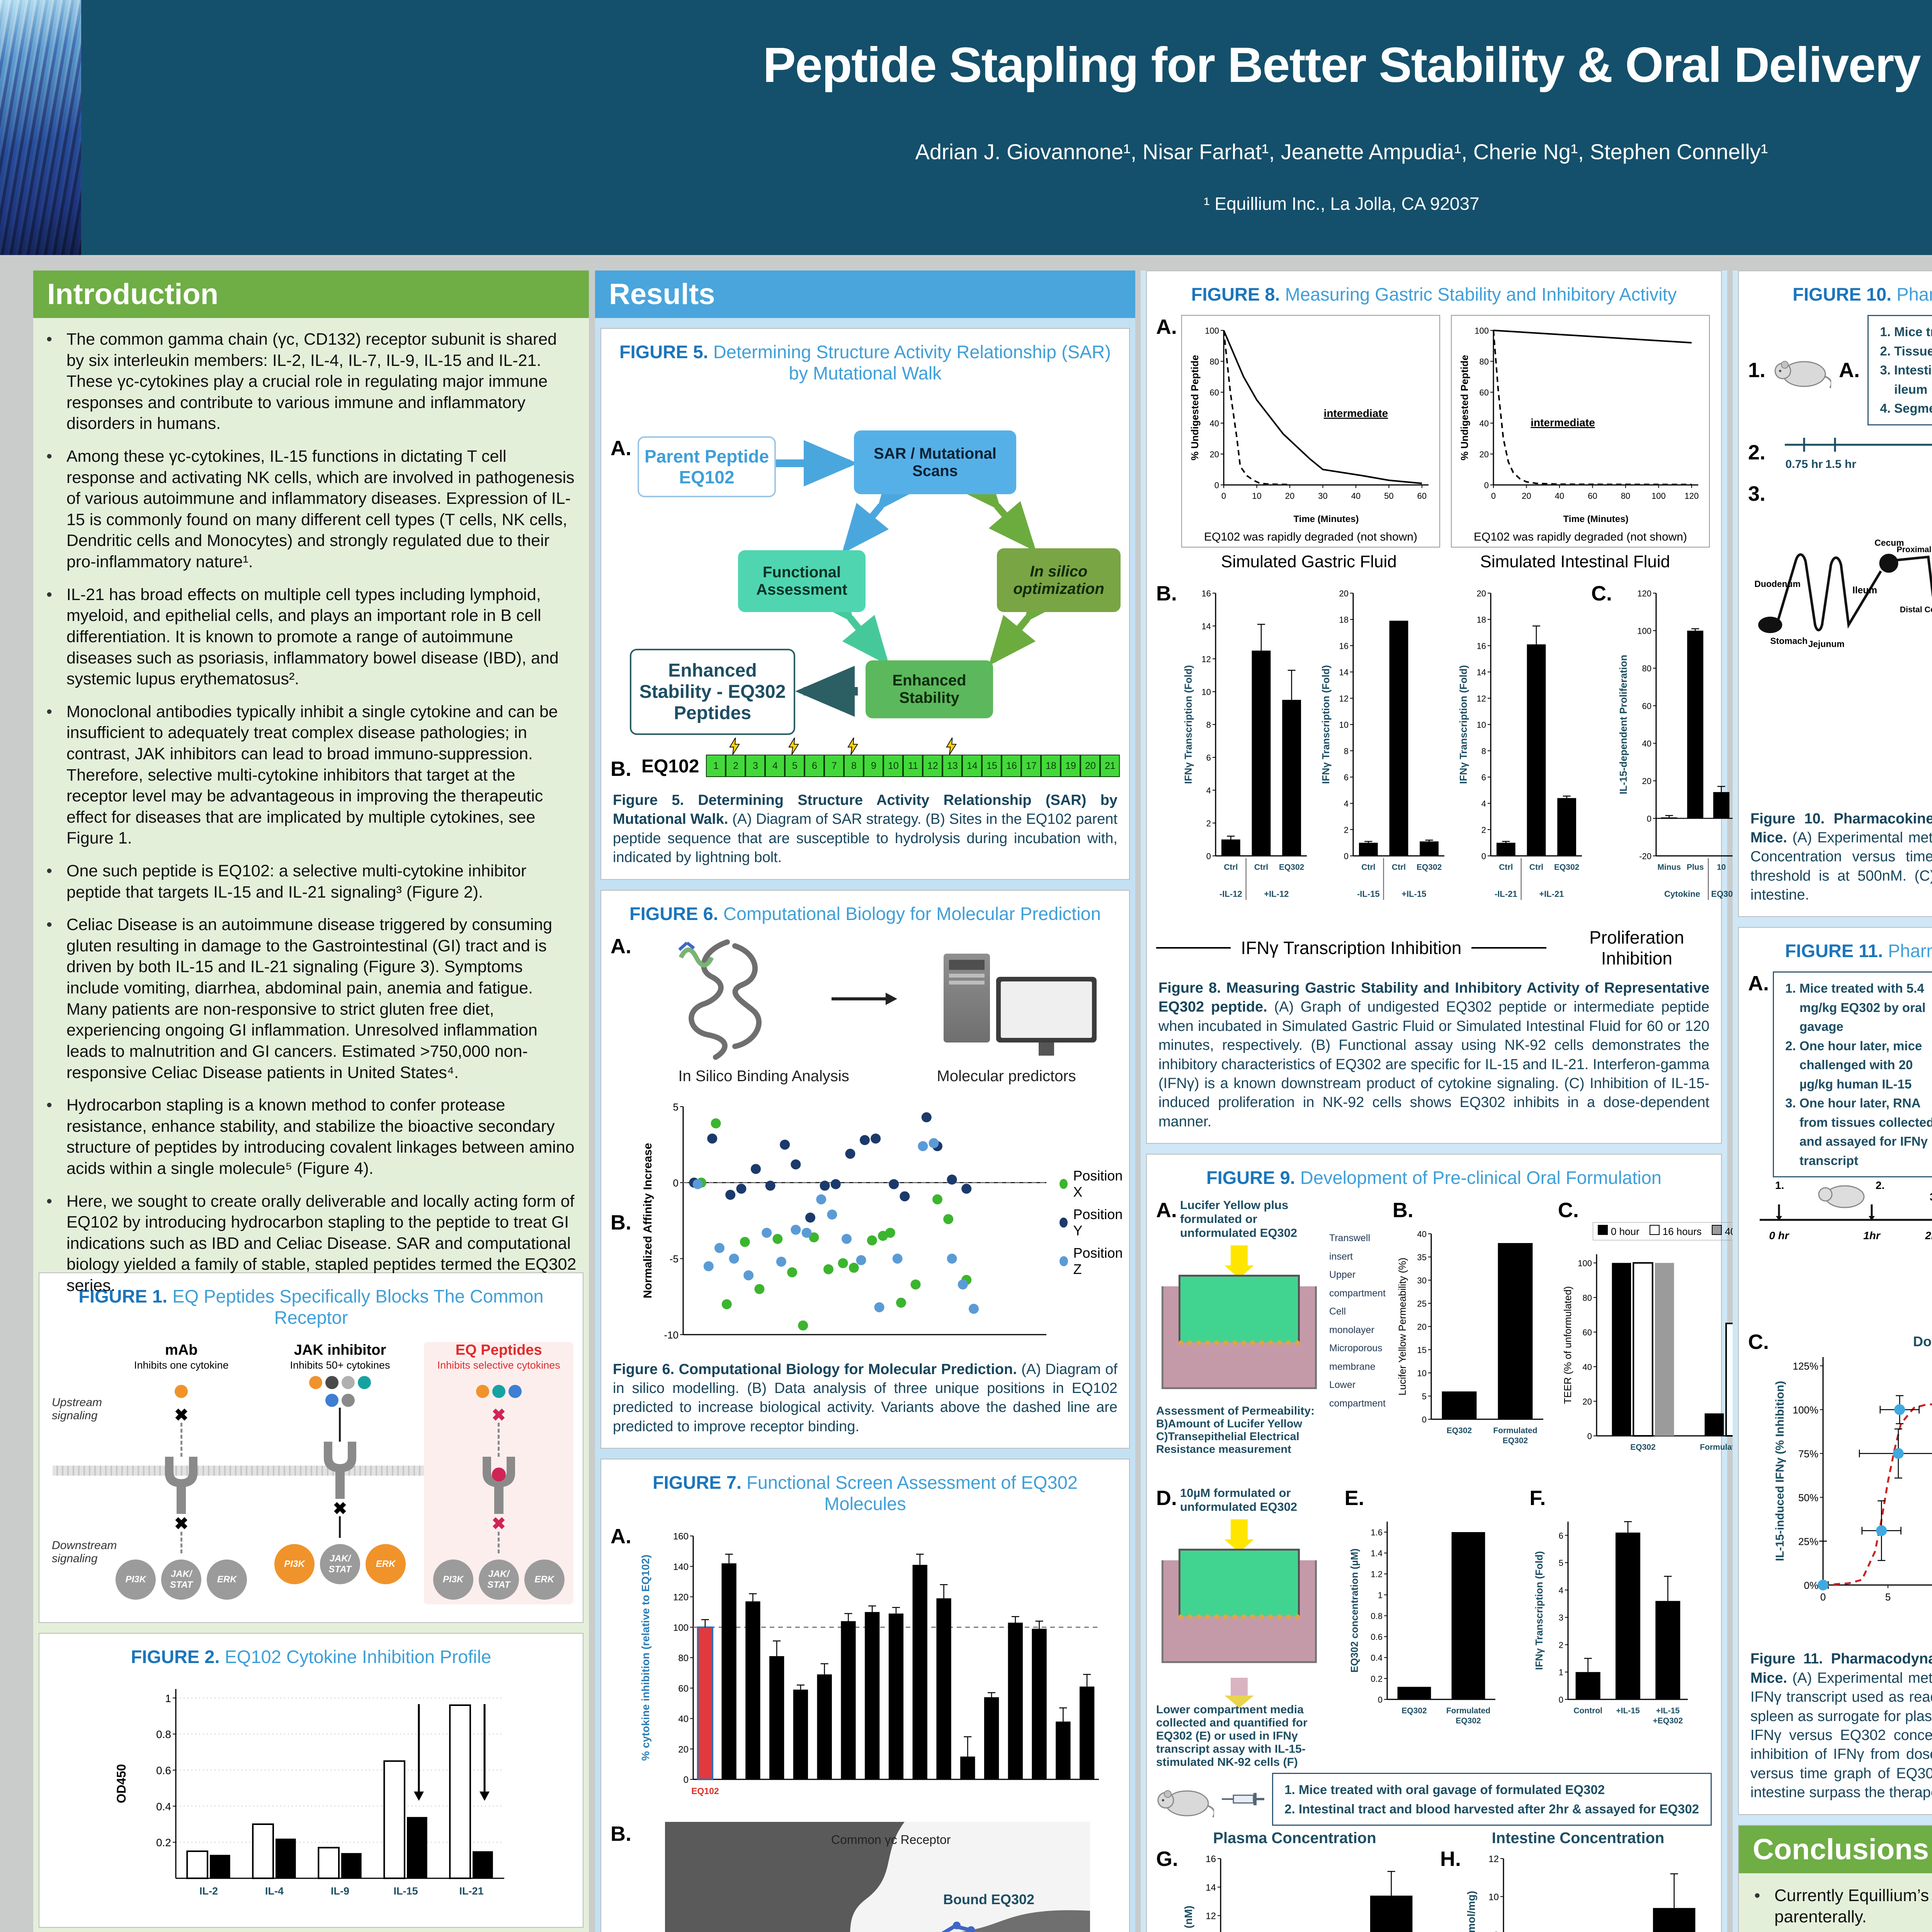 This screenshot has height=1932, width=1932. Describe the element at coordinates (1568, 1345) in the screenshot. I see `svg-text: TEER (% of unformulated)` at that location.